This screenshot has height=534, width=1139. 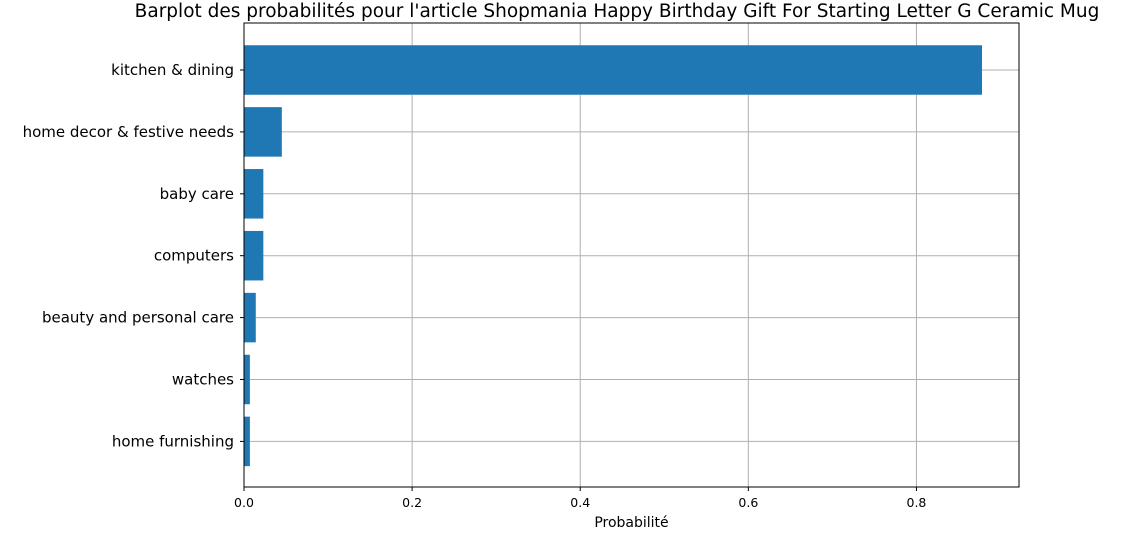 I want to click on y-tick-label: beauty and personal care, so click(x=138, y=318).